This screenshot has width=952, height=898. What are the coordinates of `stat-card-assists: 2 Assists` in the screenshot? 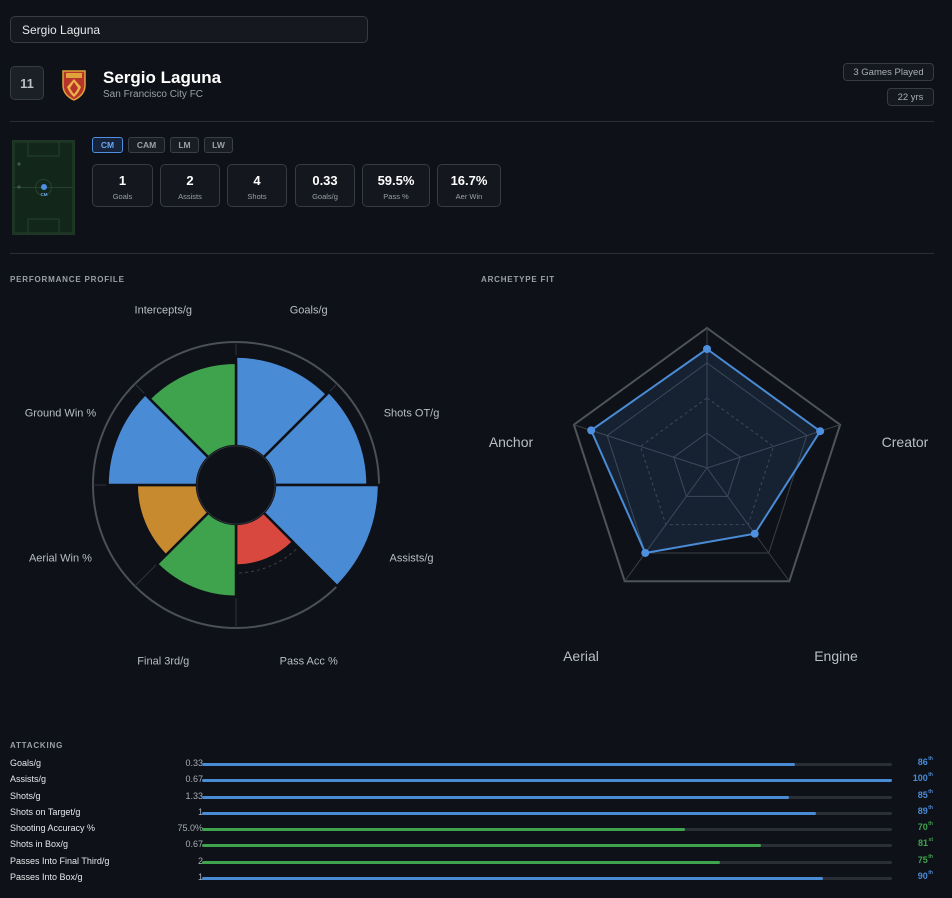 It's located at (190, 185).